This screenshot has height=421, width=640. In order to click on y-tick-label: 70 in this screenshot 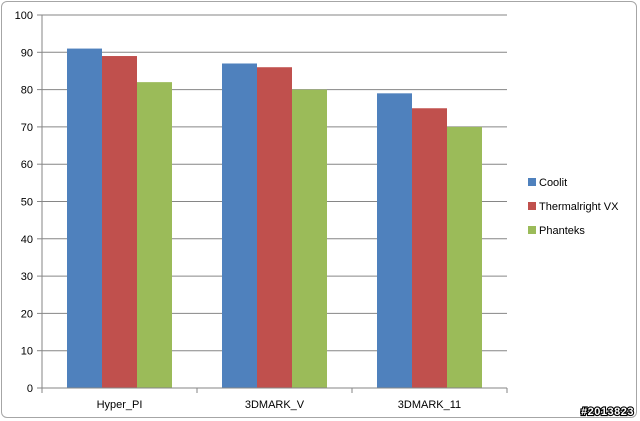, I will do `click(27, 128)`.